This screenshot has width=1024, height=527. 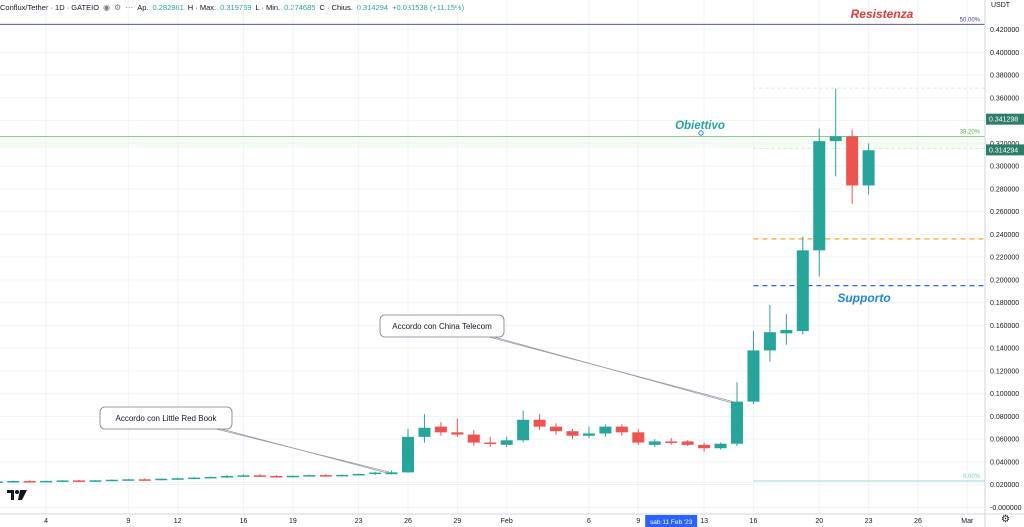 I want to click on y-tick-label: 0.380000, so click(x=1004, y=76).